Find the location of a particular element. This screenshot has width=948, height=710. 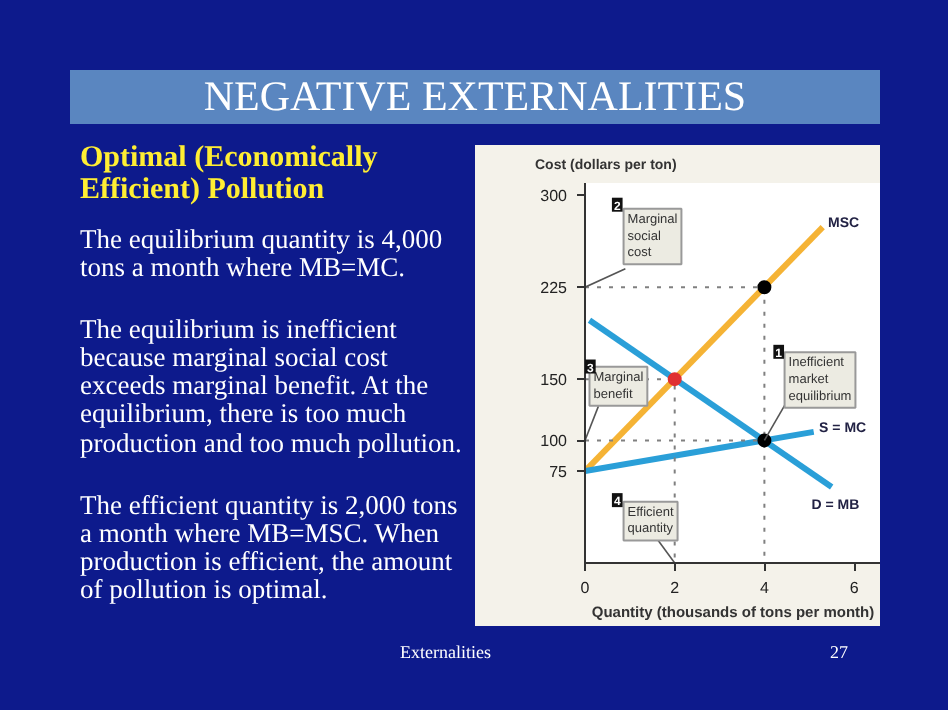

y-tick-label: 150 is located at coordinates (554, 380).